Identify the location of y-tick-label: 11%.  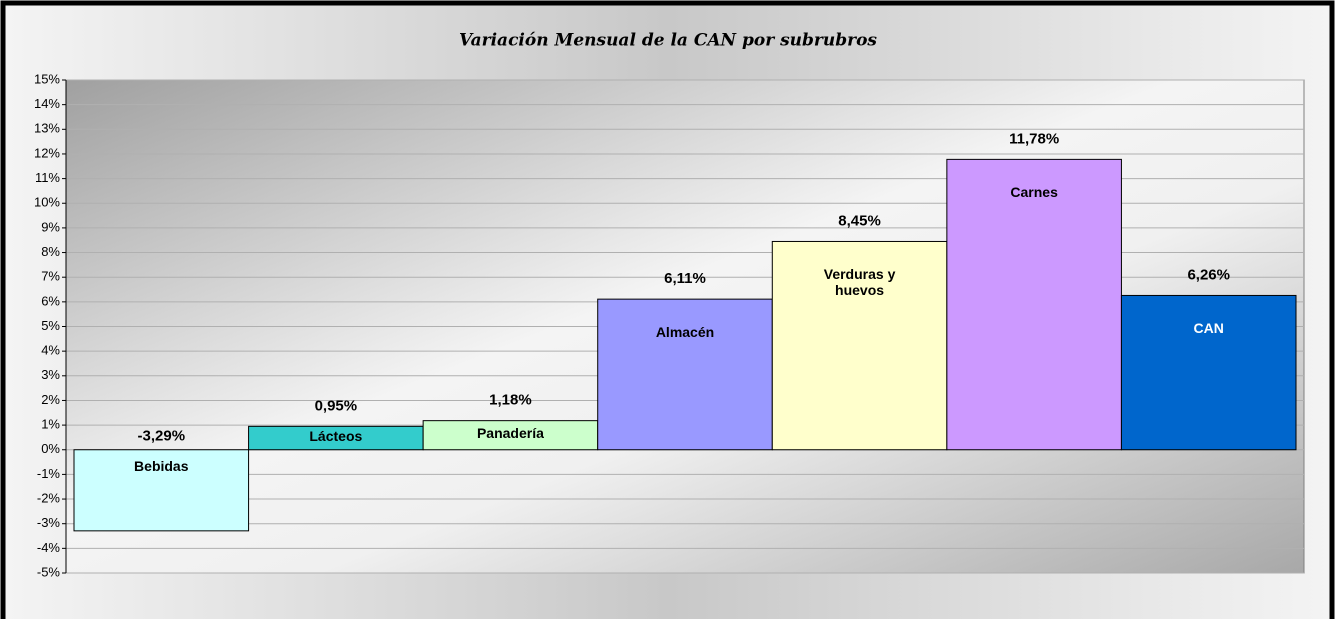
(47, 177).